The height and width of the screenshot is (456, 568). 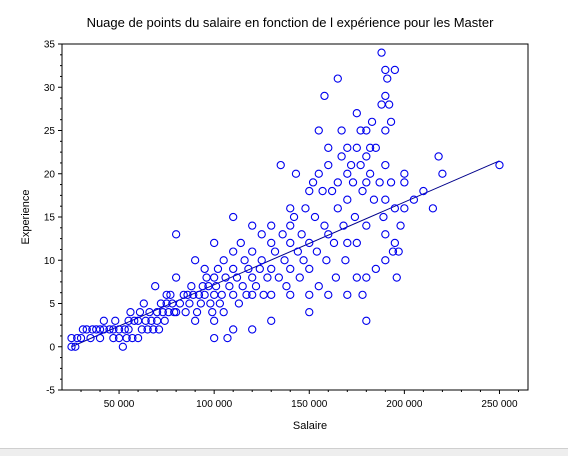 I want to click on y-axis: -5 0 5 10 15 20 25 30 35, so click(x=53, y=218).